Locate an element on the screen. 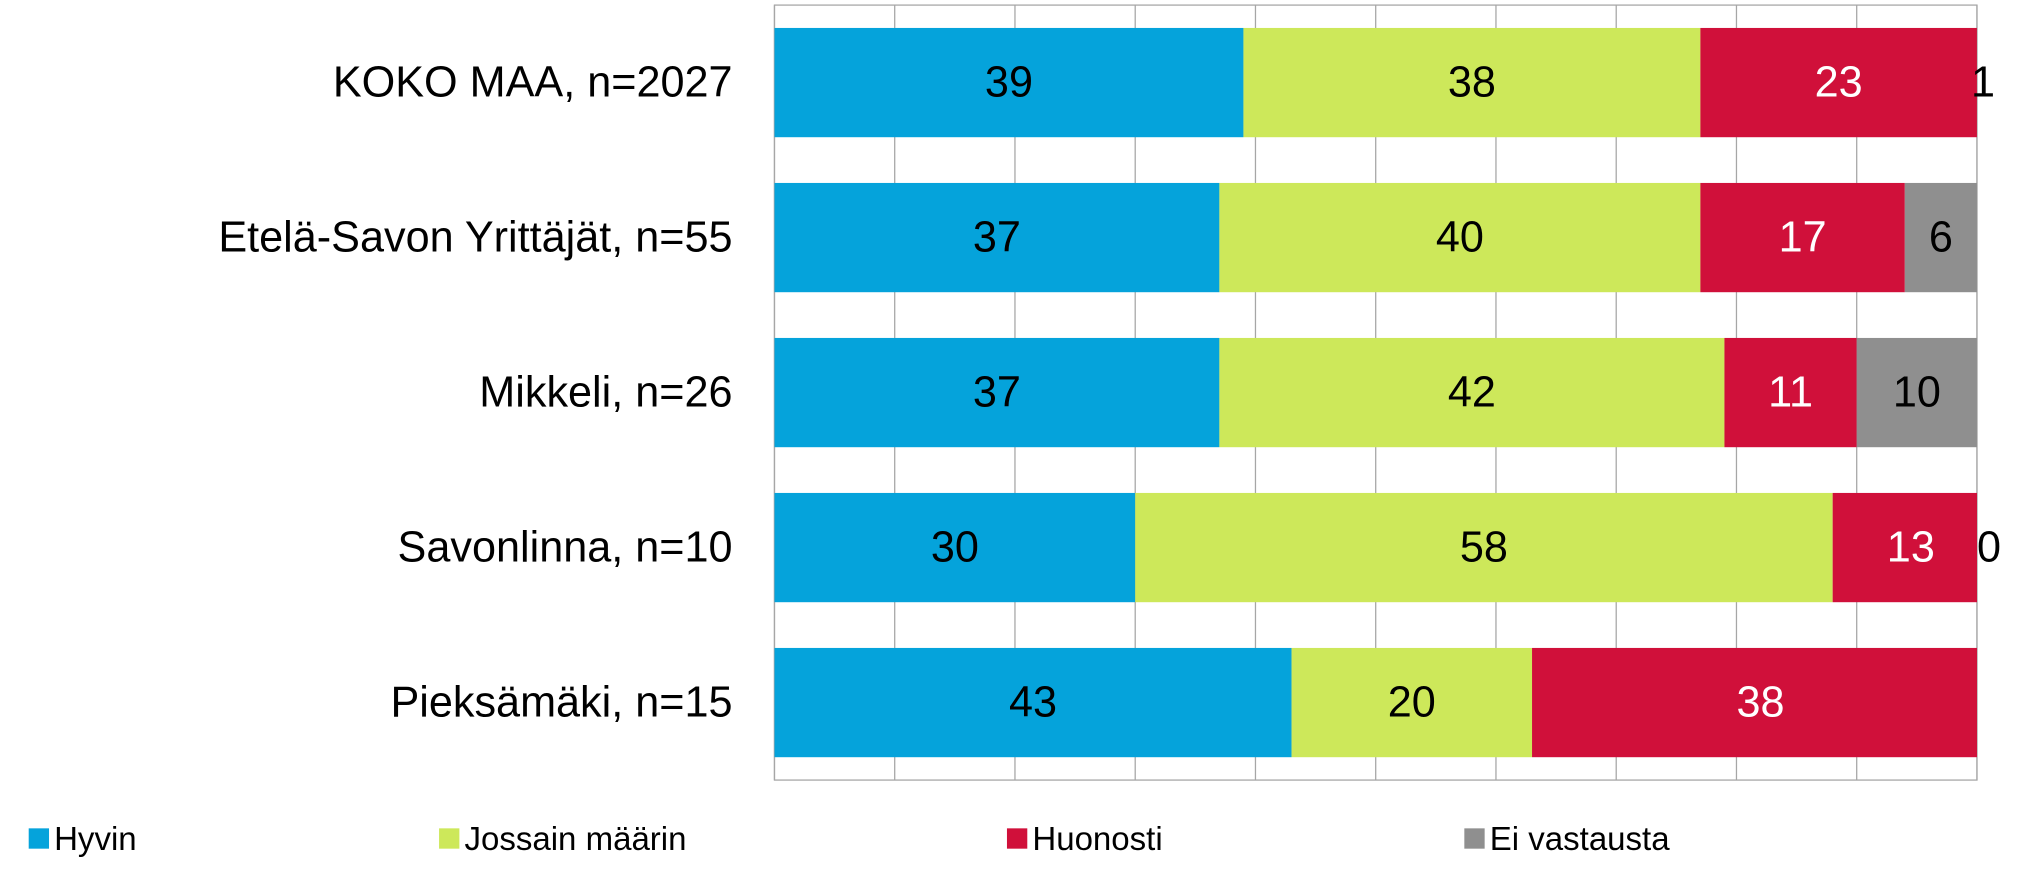 This screenshot has width=2019, height=869. legend-label: Huonosti is located at coordinates (1097, 838).